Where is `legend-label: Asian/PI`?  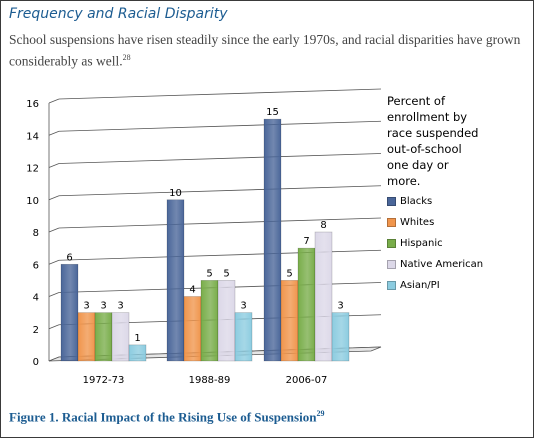 legend-label: Asian/PI is located at coordinates (420, 285).